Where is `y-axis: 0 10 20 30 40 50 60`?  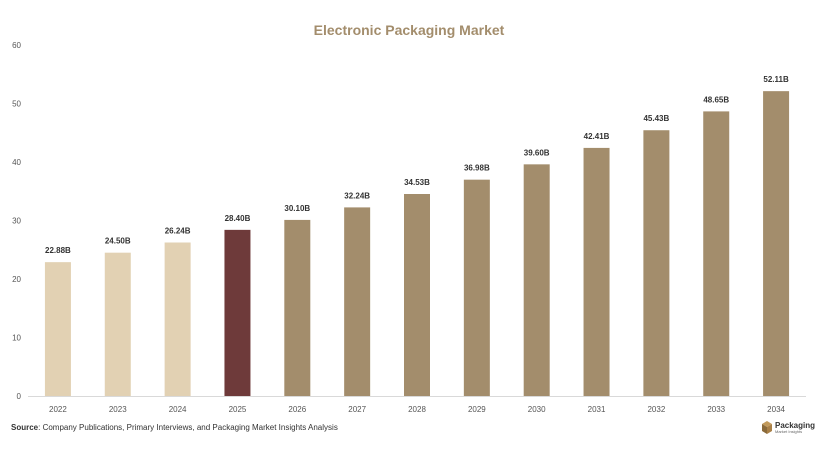
y-axis: 0 10 20 30 40 50 60 is located at coordinates (16, 221).